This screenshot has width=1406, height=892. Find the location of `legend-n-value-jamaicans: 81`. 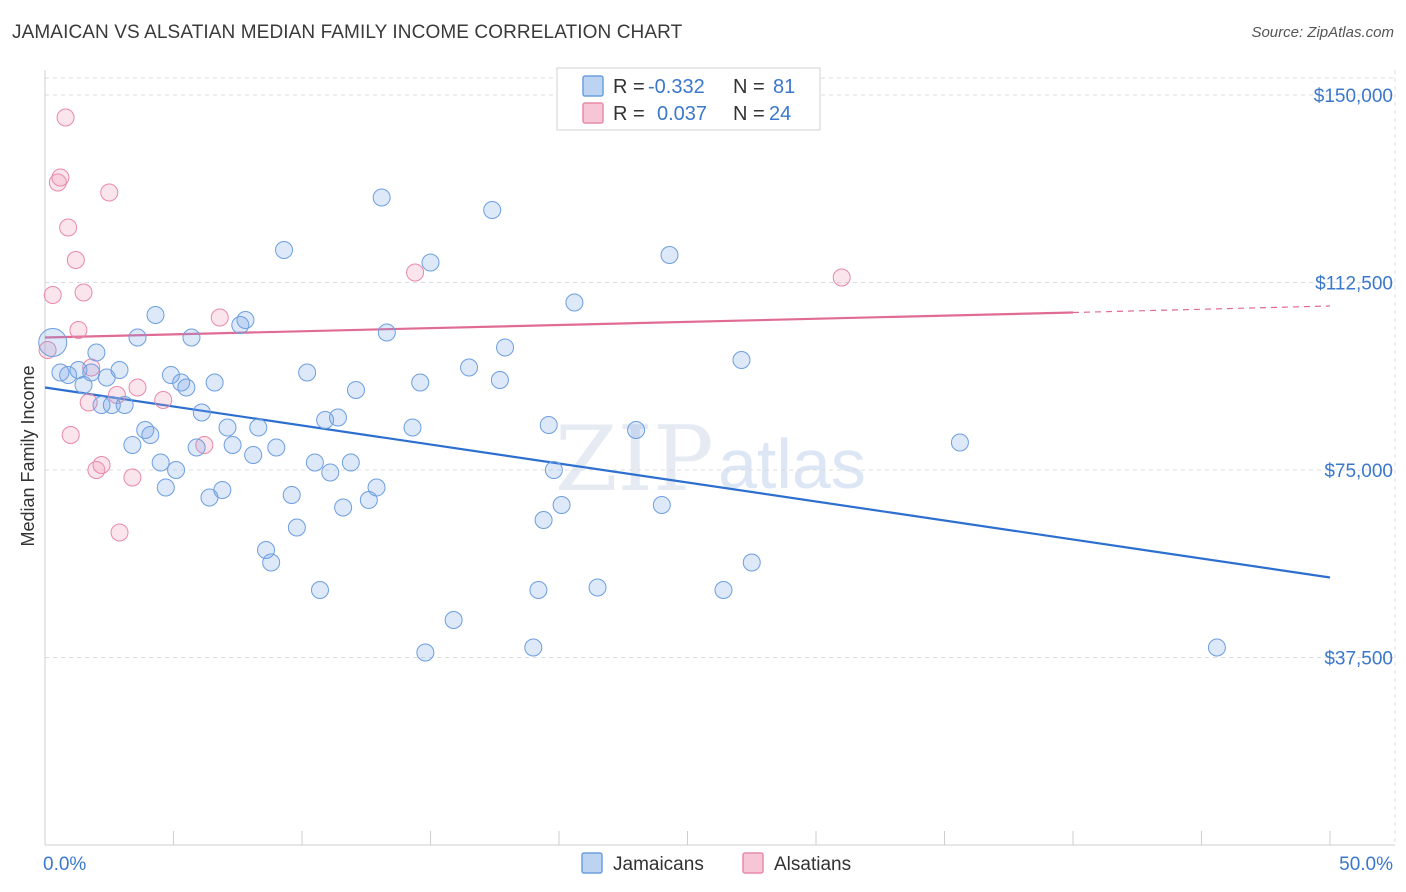

legend-n-value-jamaicans: 81 is located at coordinates (784, 87).